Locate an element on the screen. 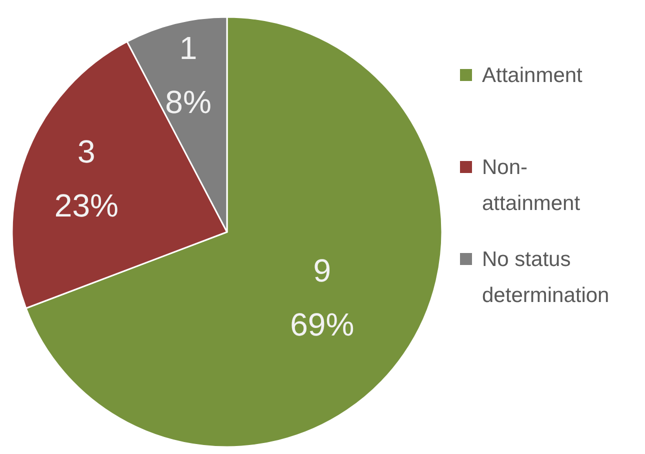  data-label: 9 69% is located at coordinates (322, 297).